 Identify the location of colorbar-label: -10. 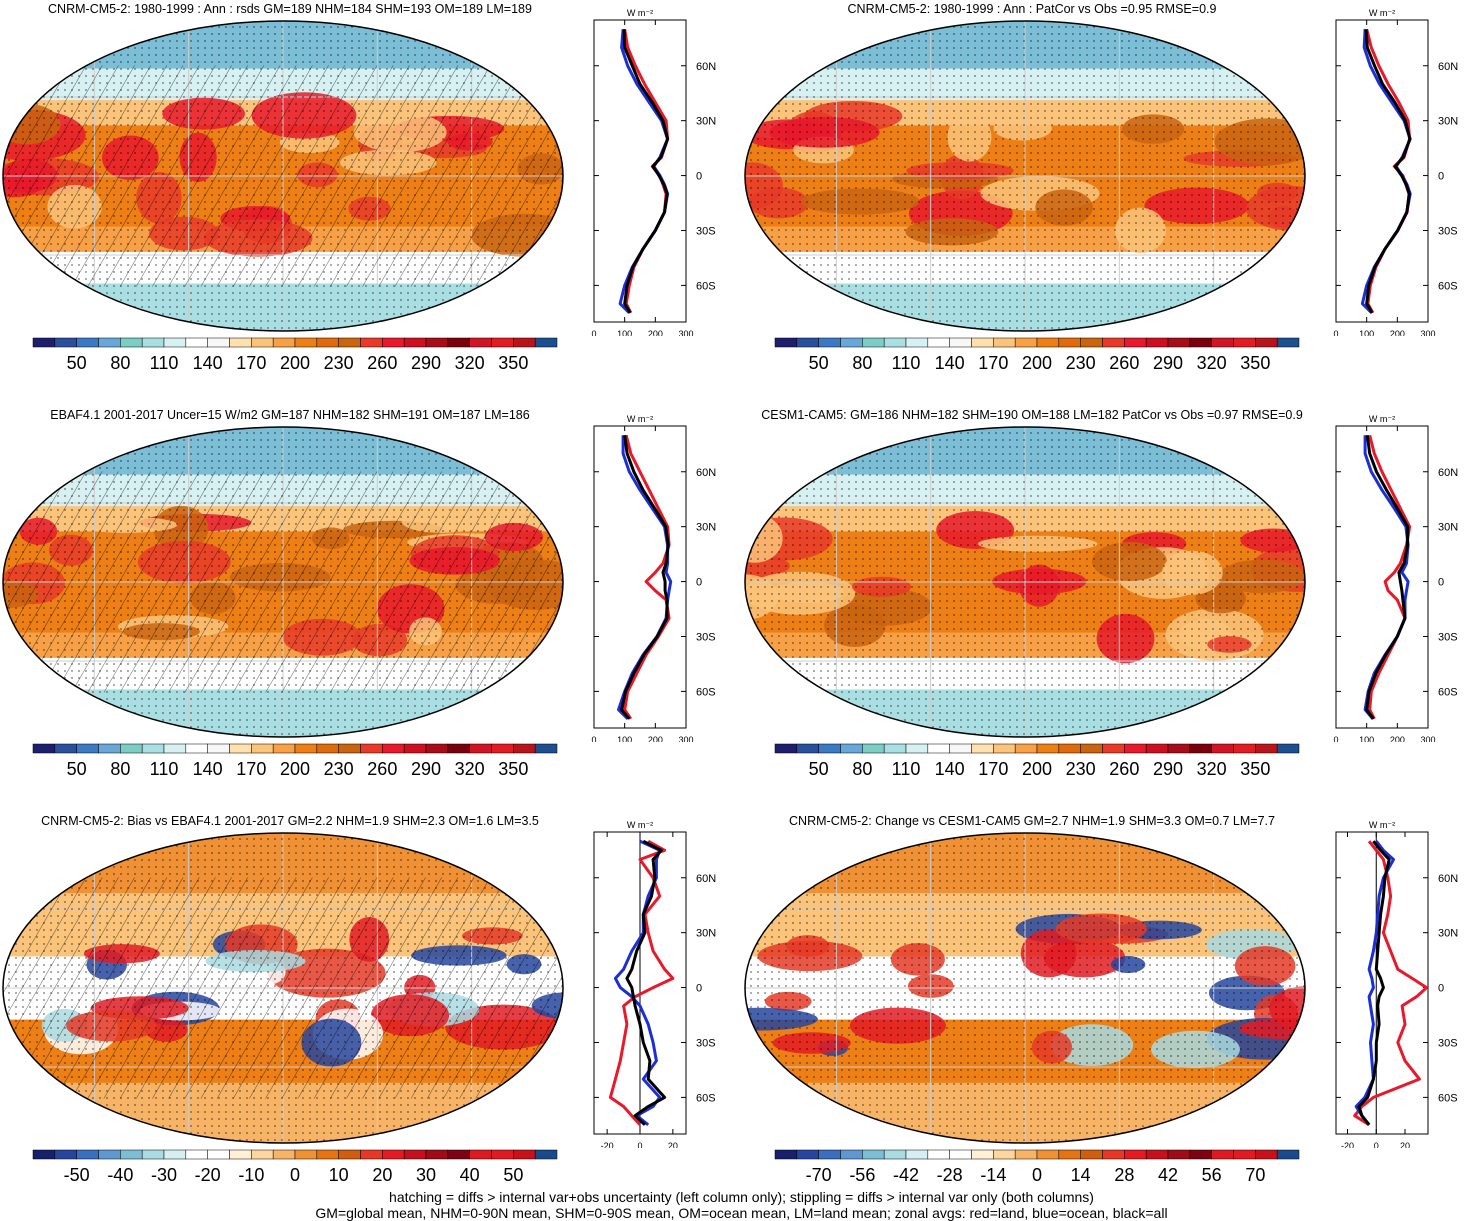
(251, 1175).